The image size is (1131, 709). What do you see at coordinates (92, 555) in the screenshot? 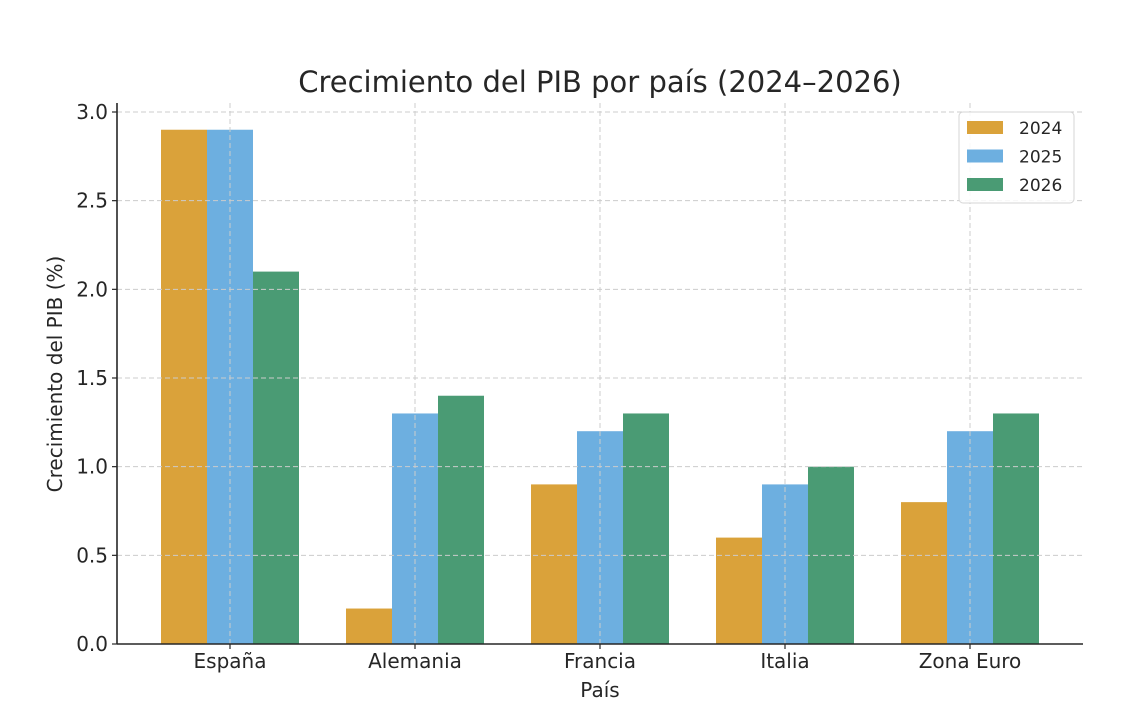
I see `y-tick-label: 0.5` at bounding box center [92, 555].